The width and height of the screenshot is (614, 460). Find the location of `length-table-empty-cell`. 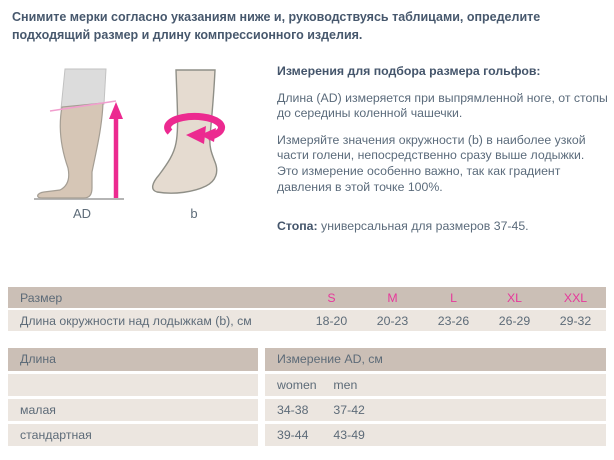

length-table-empty-cell is located at coordinates (133, 385).